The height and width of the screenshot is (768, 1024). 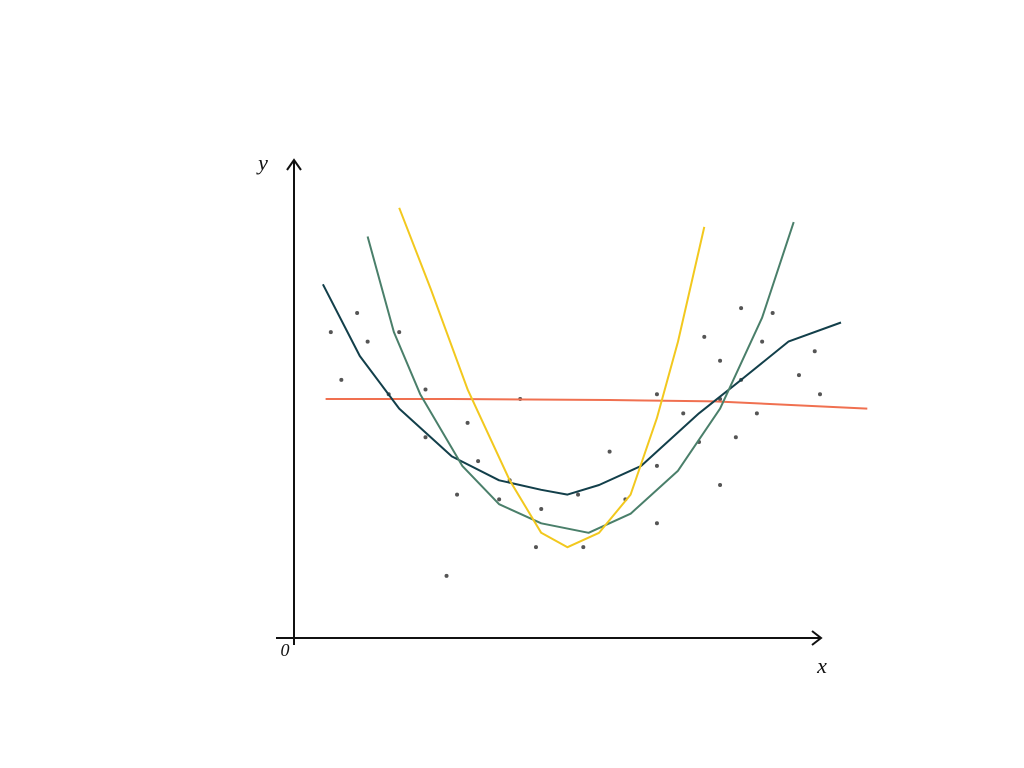 I want to click on y-axis-arrow, so click(x=294, y=164).